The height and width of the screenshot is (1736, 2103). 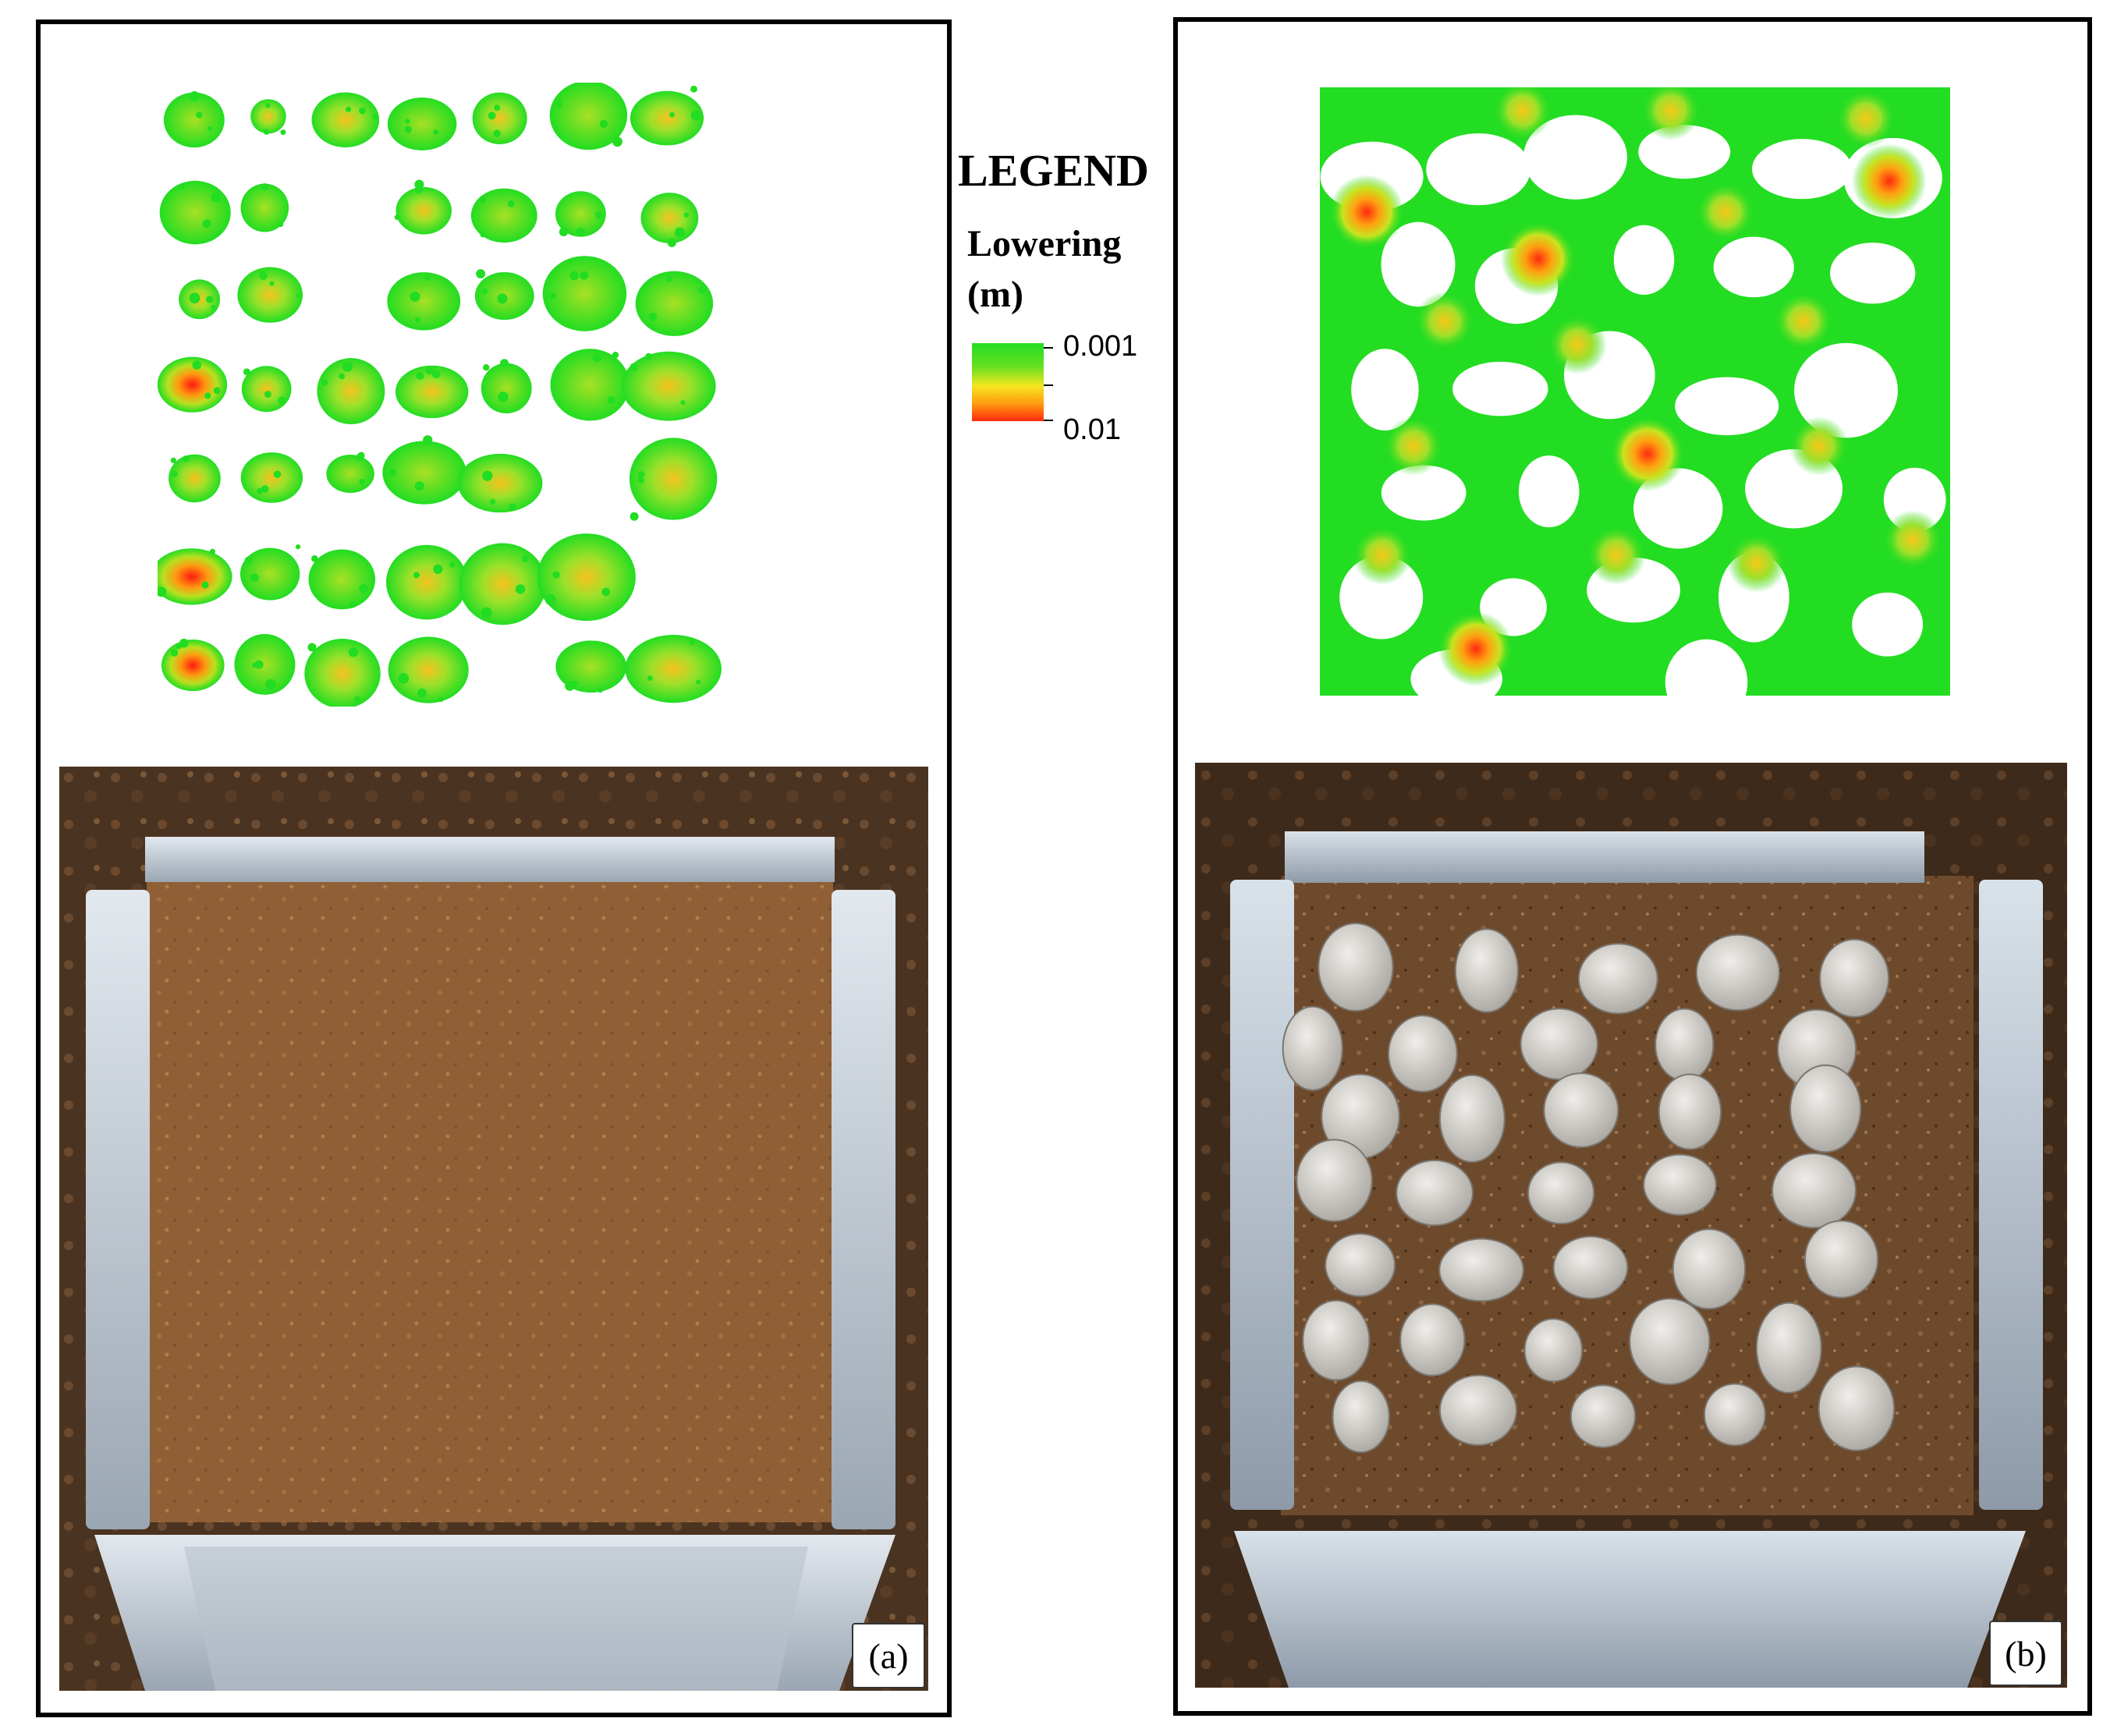 I want to click on right-frame-bar-b, so click(x=2011, y=1195).